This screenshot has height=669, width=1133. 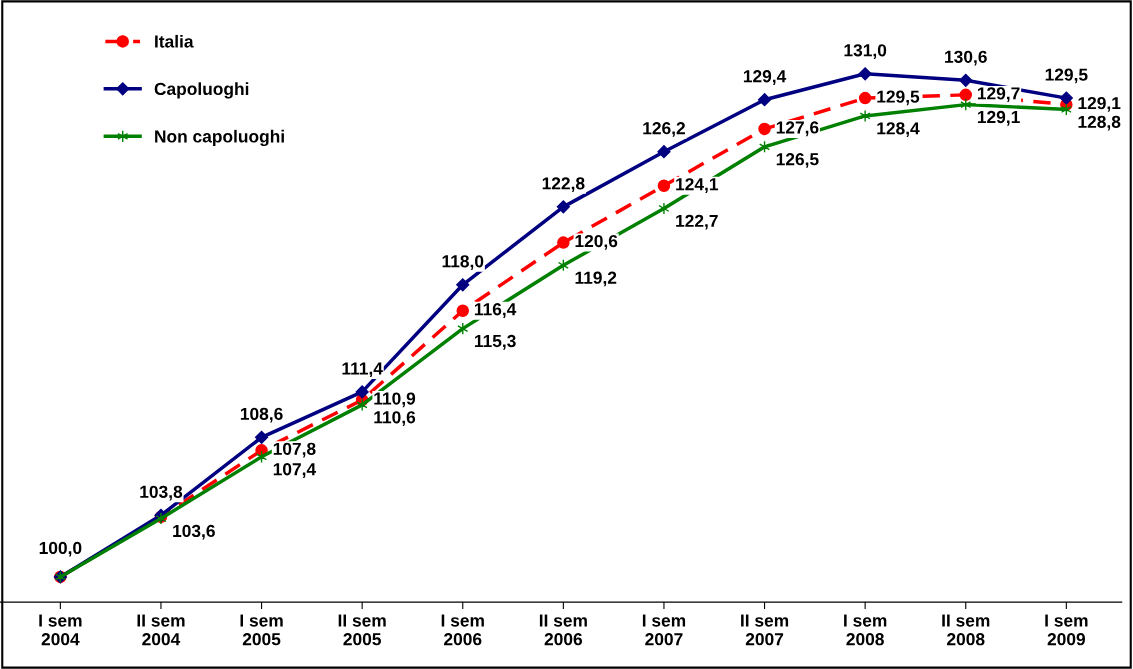 What do you see at coordinates (1066, 630) in the screenshot?
I see `x-tick-label: I sem 2009` at bounding box center [1066, 630].